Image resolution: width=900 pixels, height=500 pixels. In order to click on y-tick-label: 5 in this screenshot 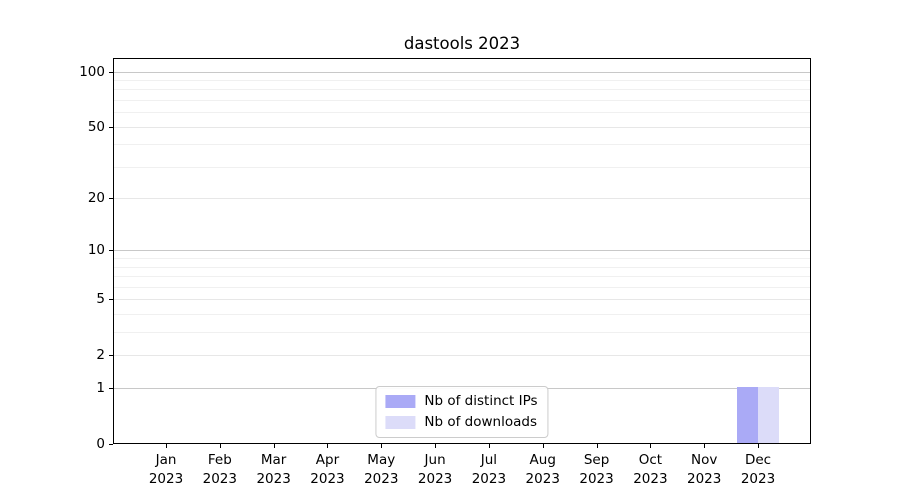, I will do `click(100, 299)`.